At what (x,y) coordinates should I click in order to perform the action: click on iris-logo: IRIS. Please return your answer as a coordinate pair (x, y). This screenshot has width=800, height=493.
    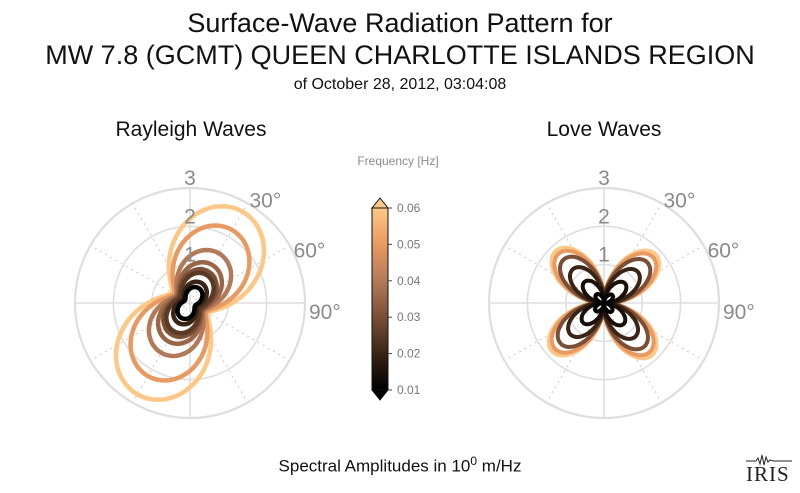
    Looking at the image, I should click on (769, 469).